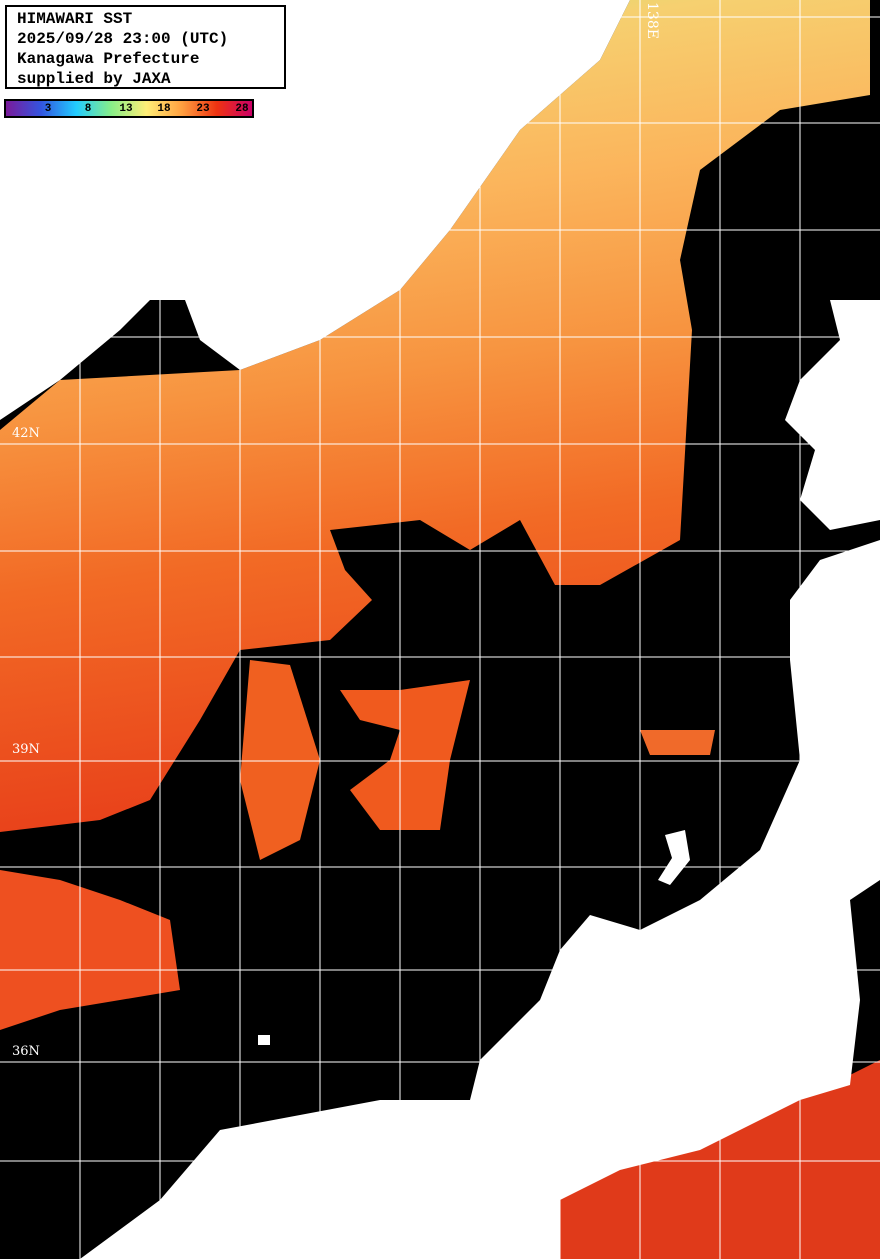 The image size is (880, 1259). I want to click on timestamp: 2025/09/28 23:00 (UTC), so click(123, 39).